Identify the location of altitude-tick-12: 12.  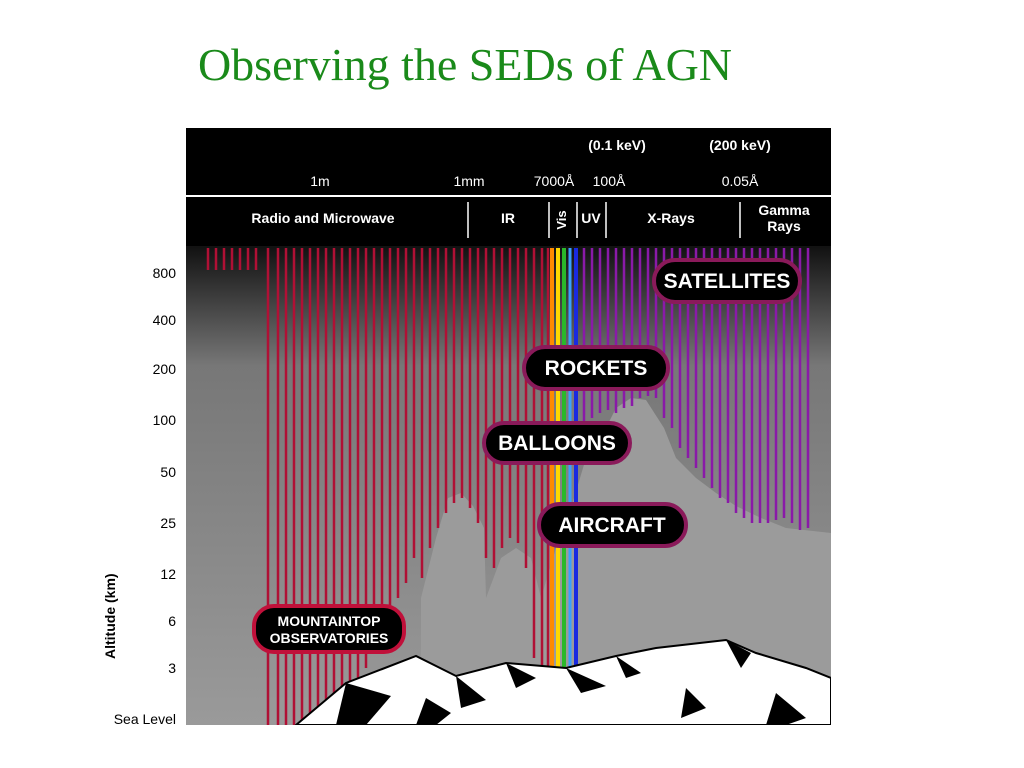
(168, 574).